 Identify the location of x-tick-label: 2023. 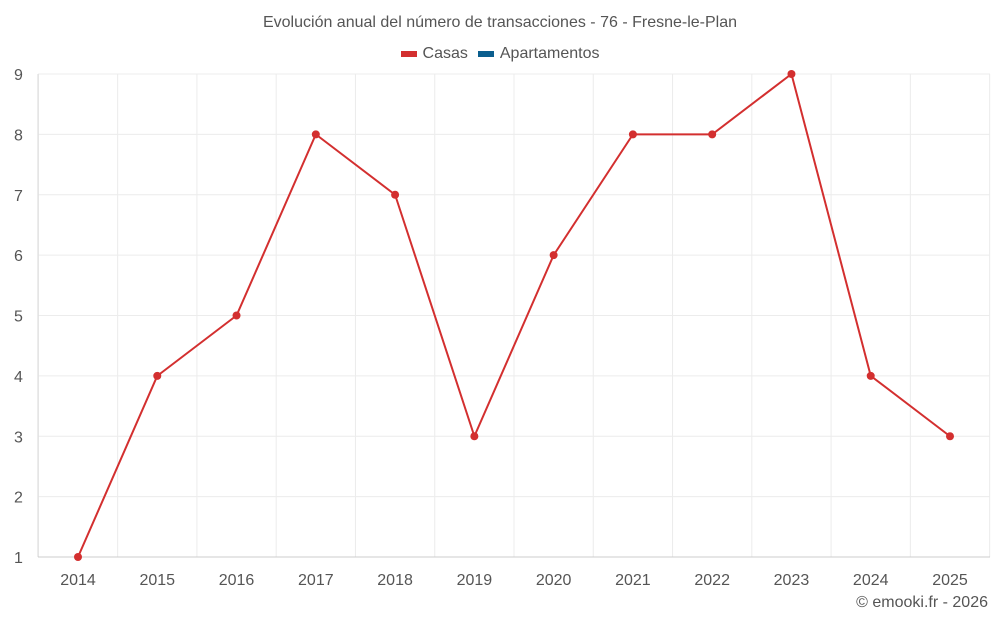
(792, 580).